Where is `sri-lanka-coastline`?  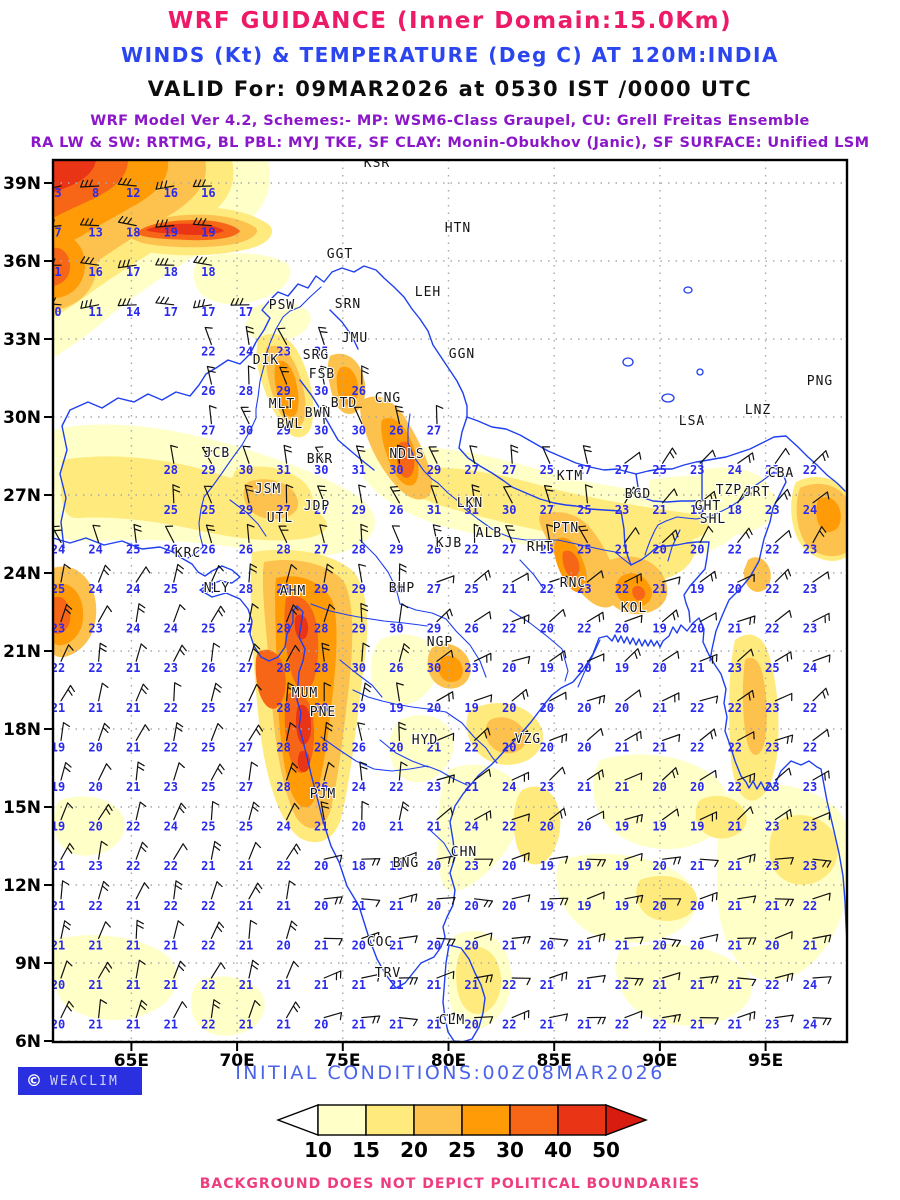 sri-lanka-coastline is located at coordinates (464, 993).